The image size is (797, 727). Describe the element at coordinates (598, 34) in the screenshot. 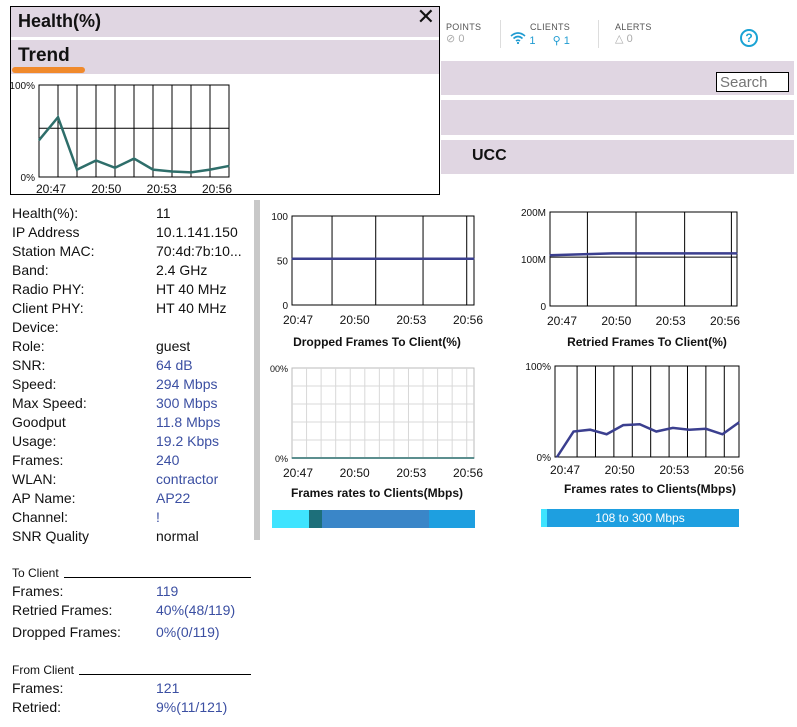

I see `header-divider` at that location.